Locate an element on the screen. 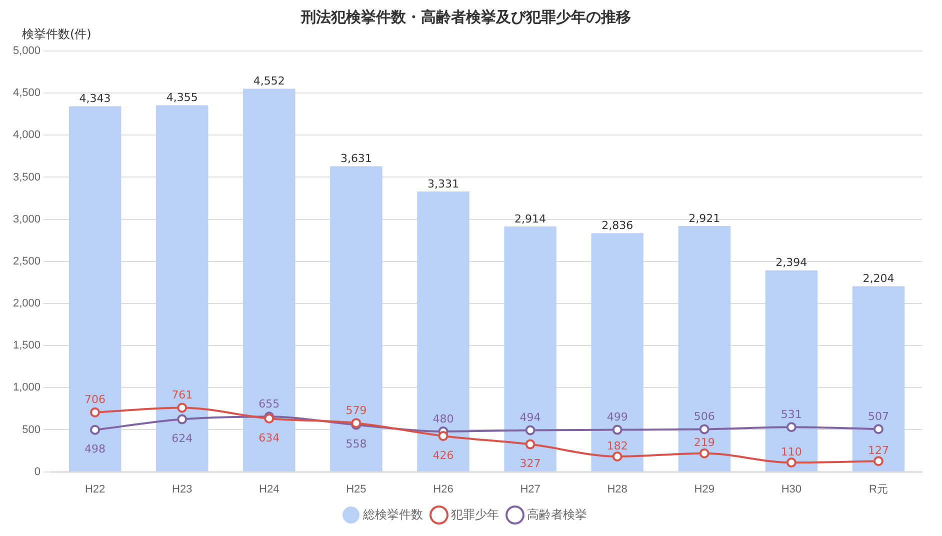  y-axis-title: 検挙件数(件) is located at coordinates (57, 34).